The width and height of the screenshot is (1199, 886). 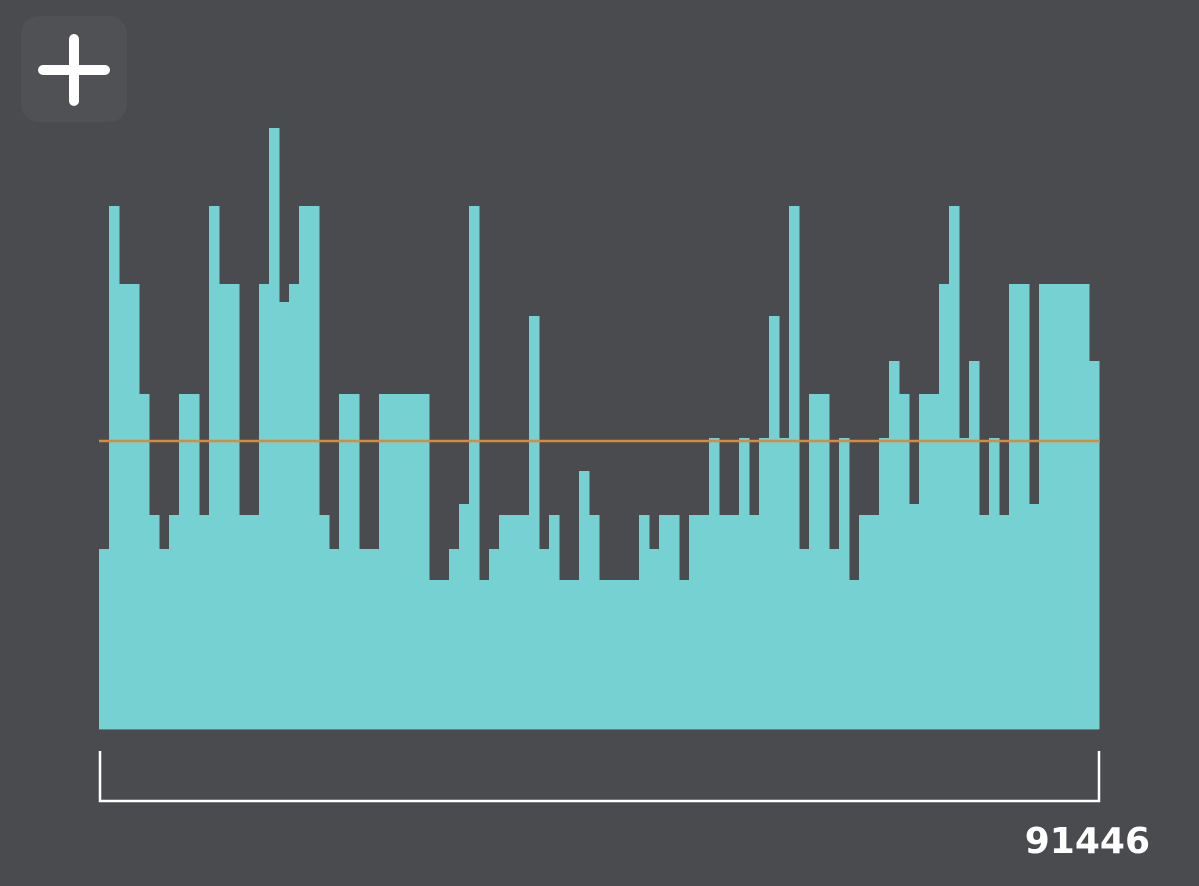 I want to click on add-button, so click(x=74, y=69).